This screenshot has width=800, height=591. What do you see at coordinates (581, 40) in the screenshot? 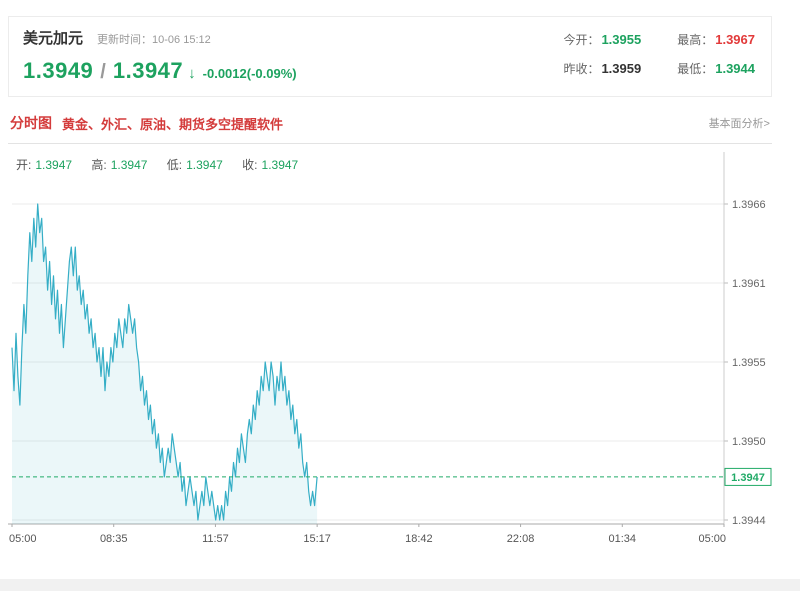
I see `stat-open-label: 今开：` at bounding box center [581, 40].